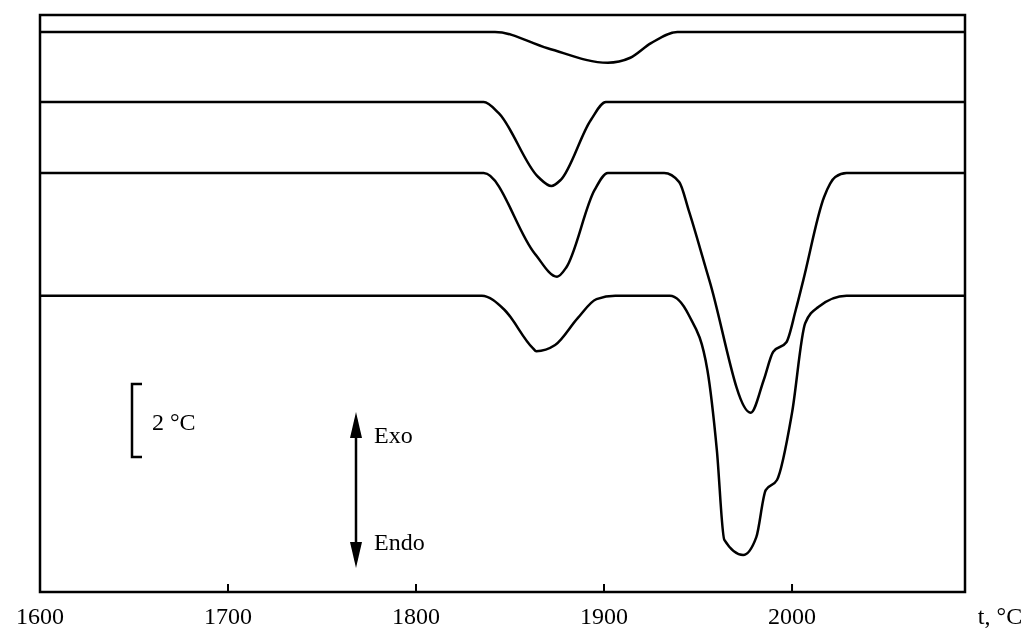  Describe the element at coordinates (393, 435) in the screenshot. I see `annotation: Exo` at that location.